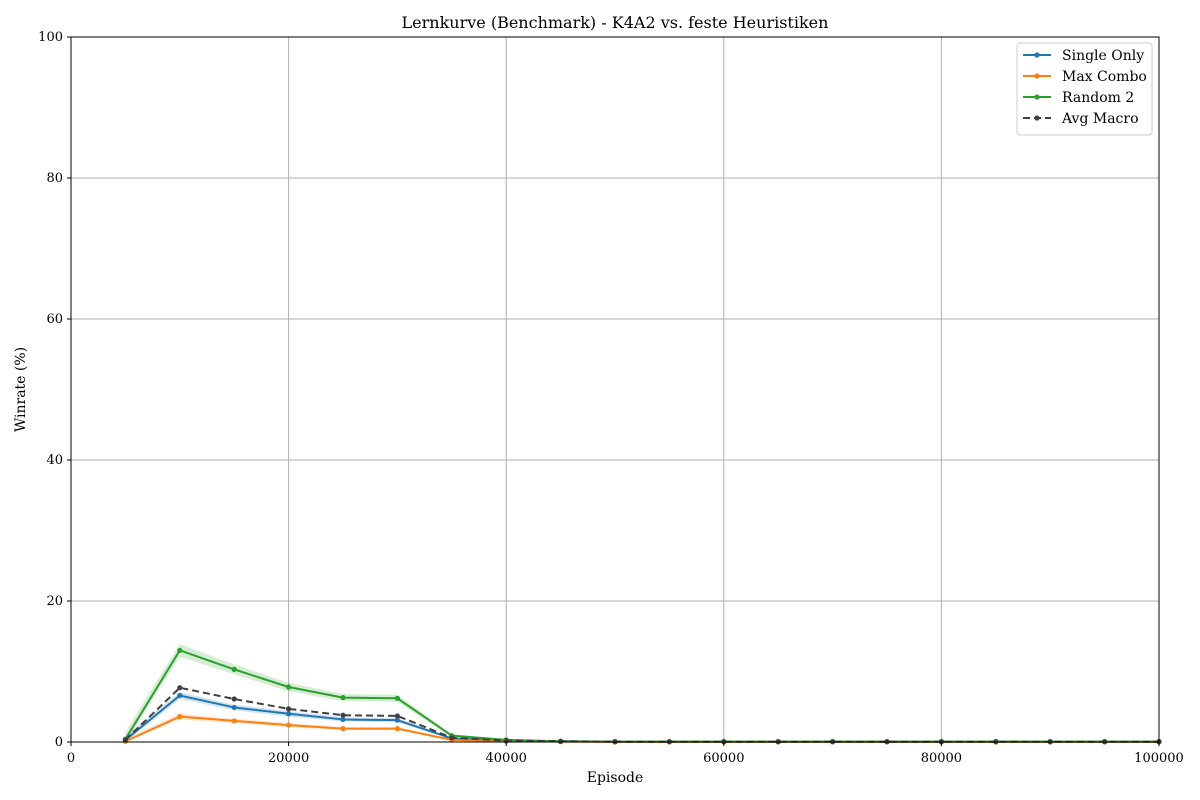 Image resolution: width=1200 pixels, height=800 pixels. What do you see at coordinates (723, 758) in the screenshot?
I see `x-tick-label: 60000` at bounding box center [723, 758].